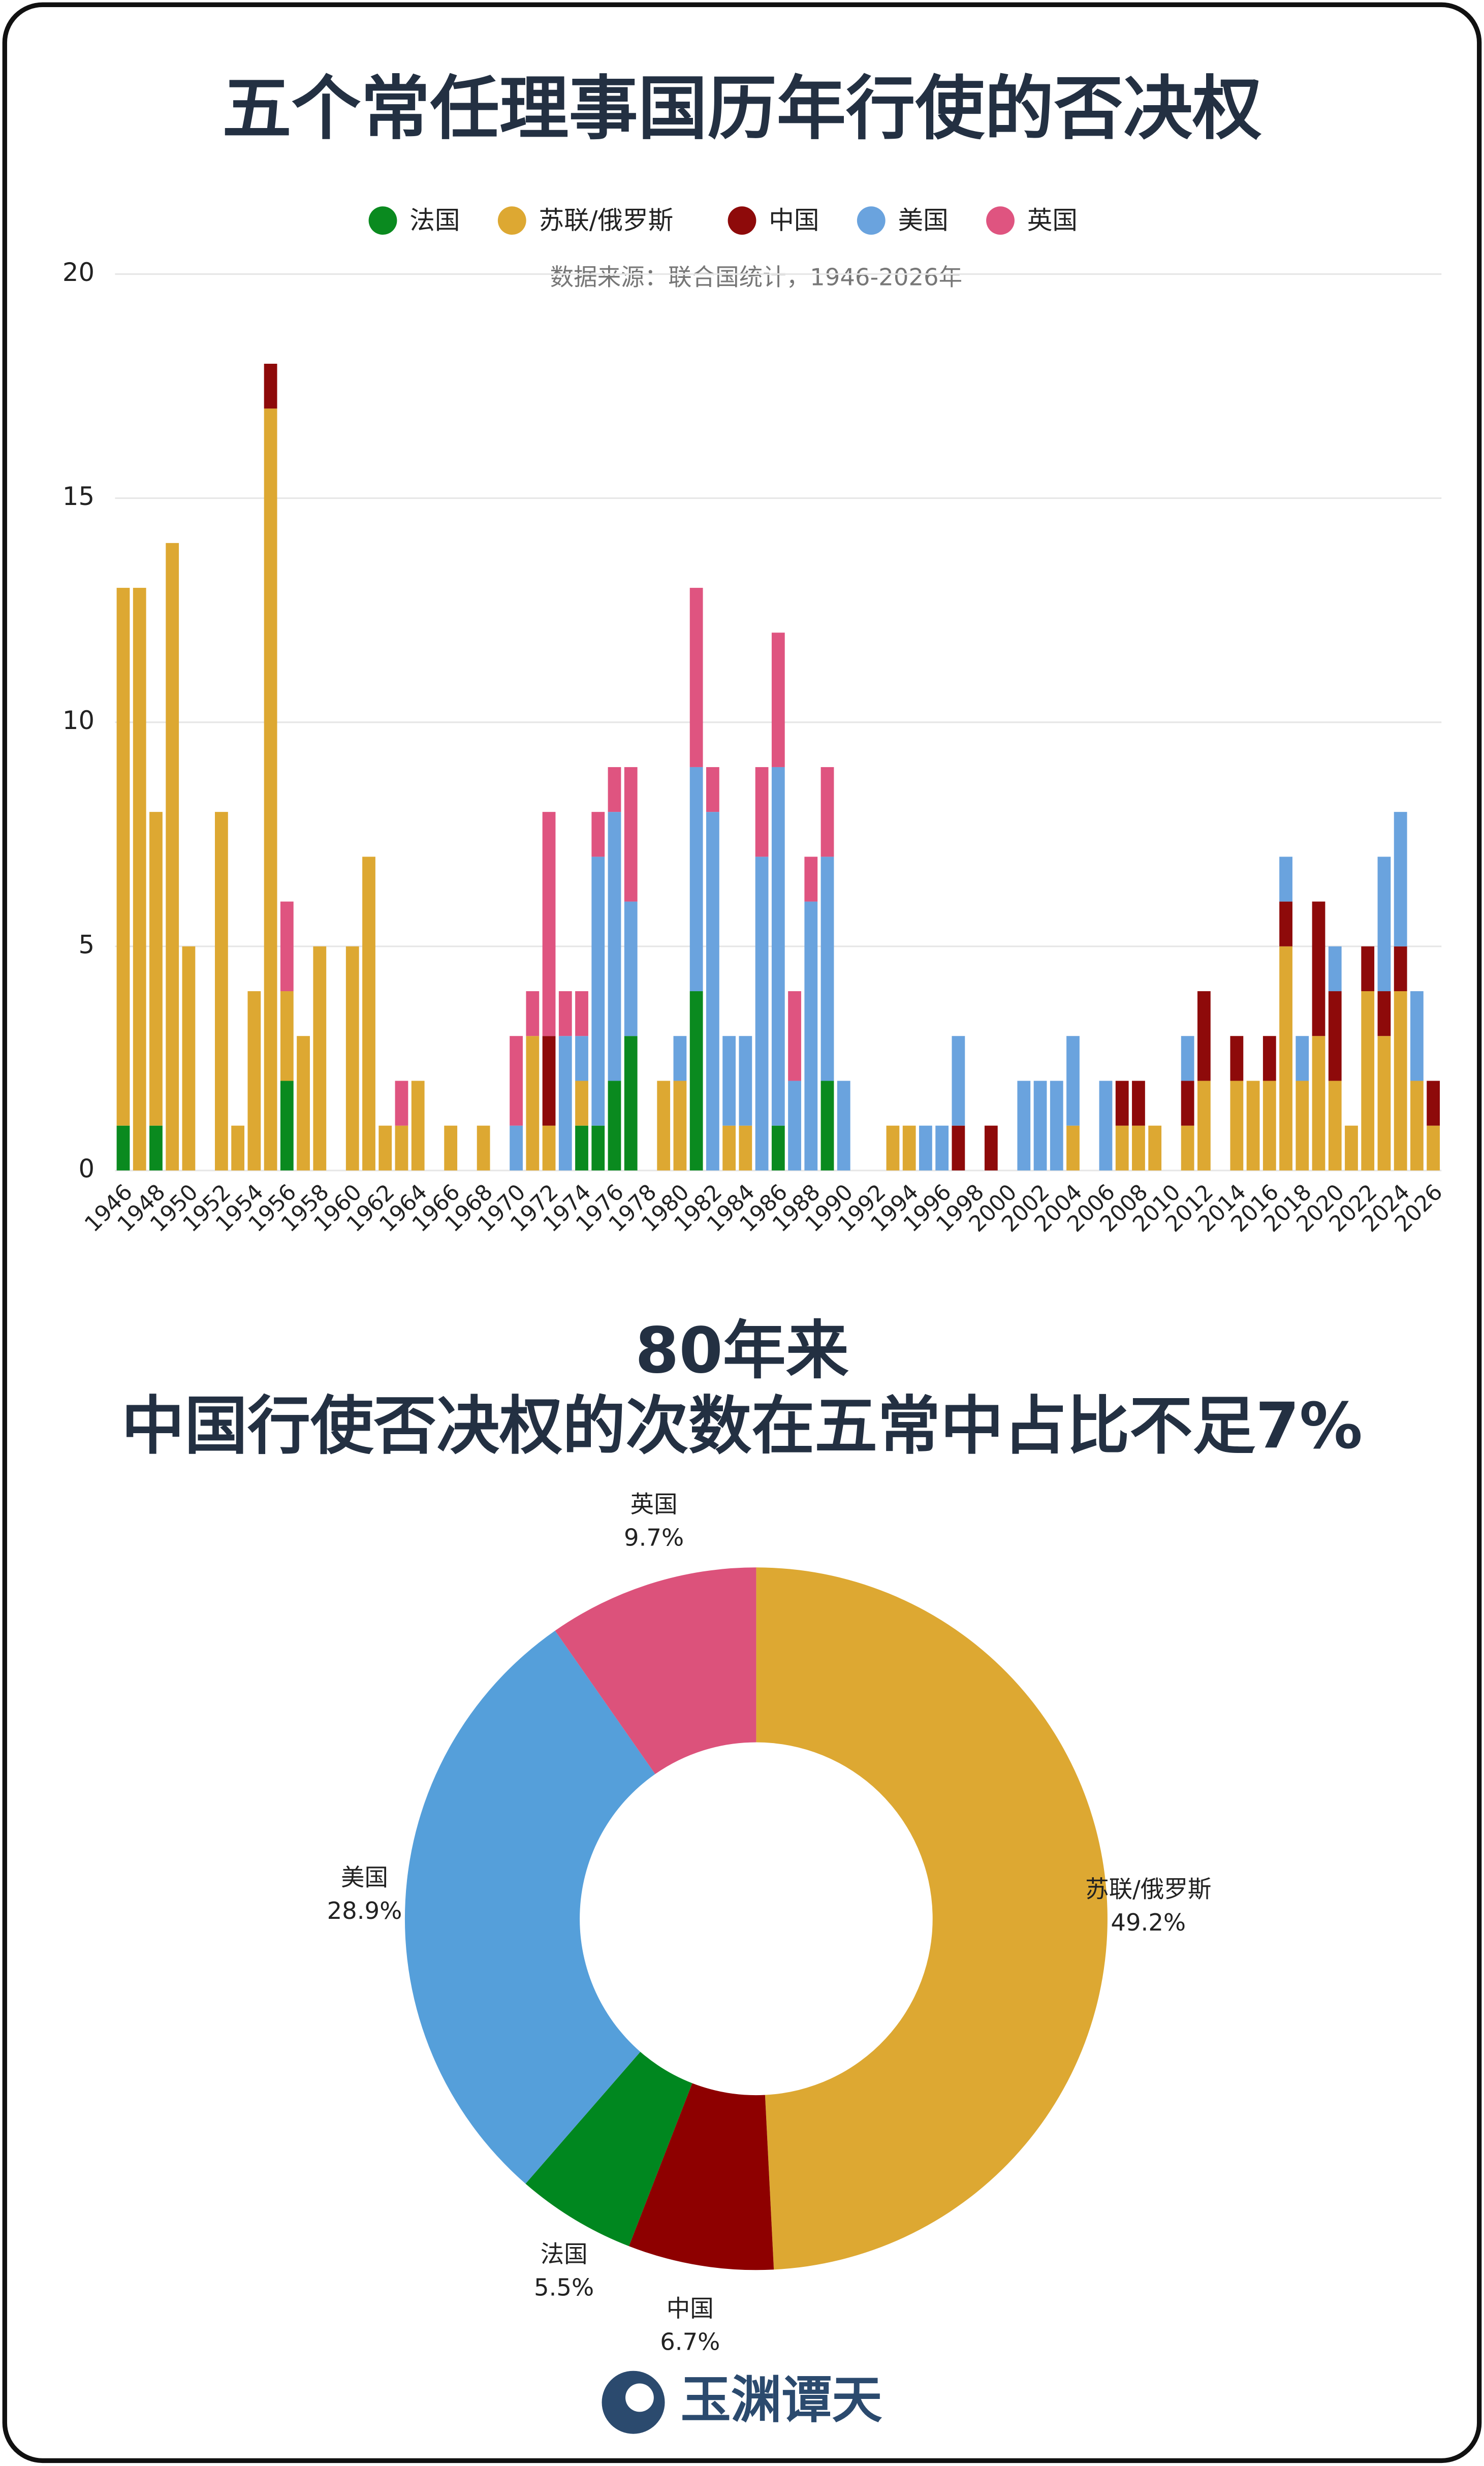 This screenshot has width=1484, height=2466. What do you see at coordinates (794, 220) in the screenshot?
I see `legend-label: 中国` at bounding box center [794, 220].